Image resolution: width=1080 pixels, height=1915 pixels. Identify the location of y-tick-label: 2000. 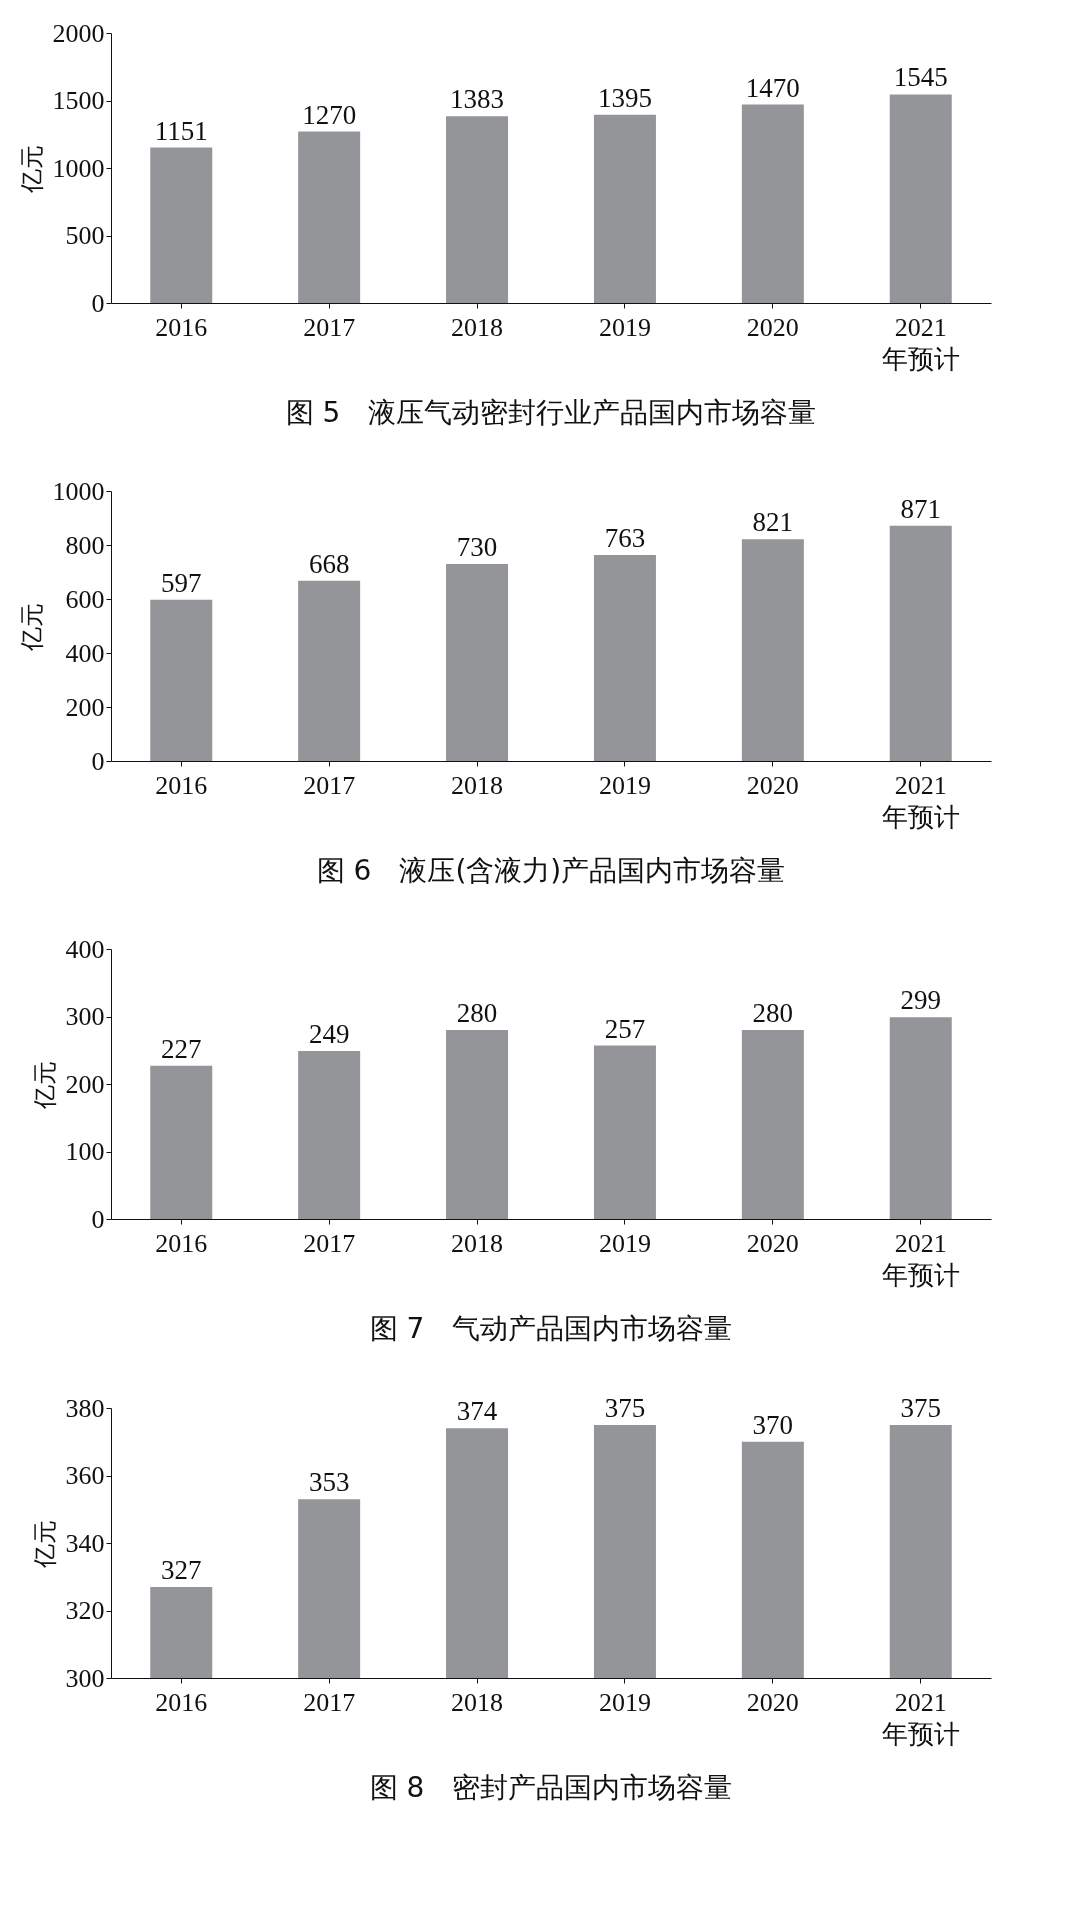
(78, 33).